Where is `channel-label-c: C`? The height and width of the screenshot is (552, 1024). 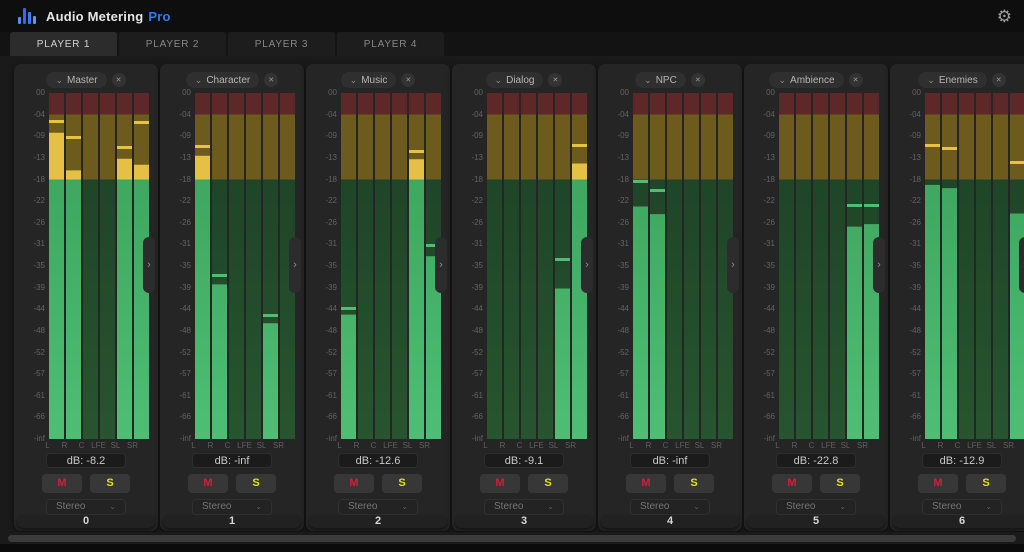
channel-label-c: C is located at coordinates (519, 445).